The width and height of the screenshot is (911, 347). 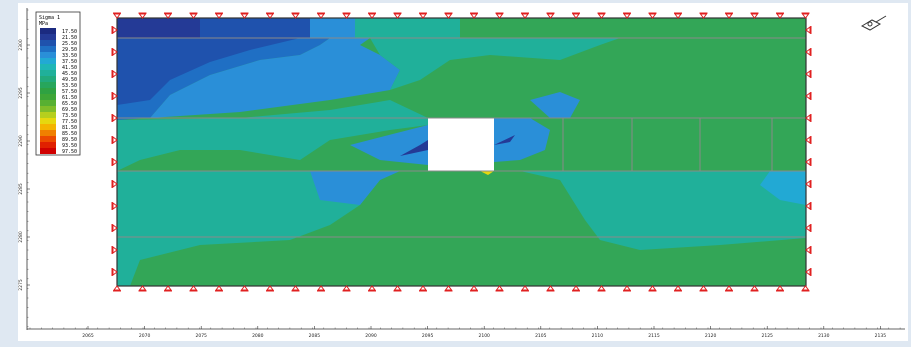 What do you see at coordinates (21, 45) in the screenshot?
I see `y-tick-label: 2300` at bounding box center [21, 45].